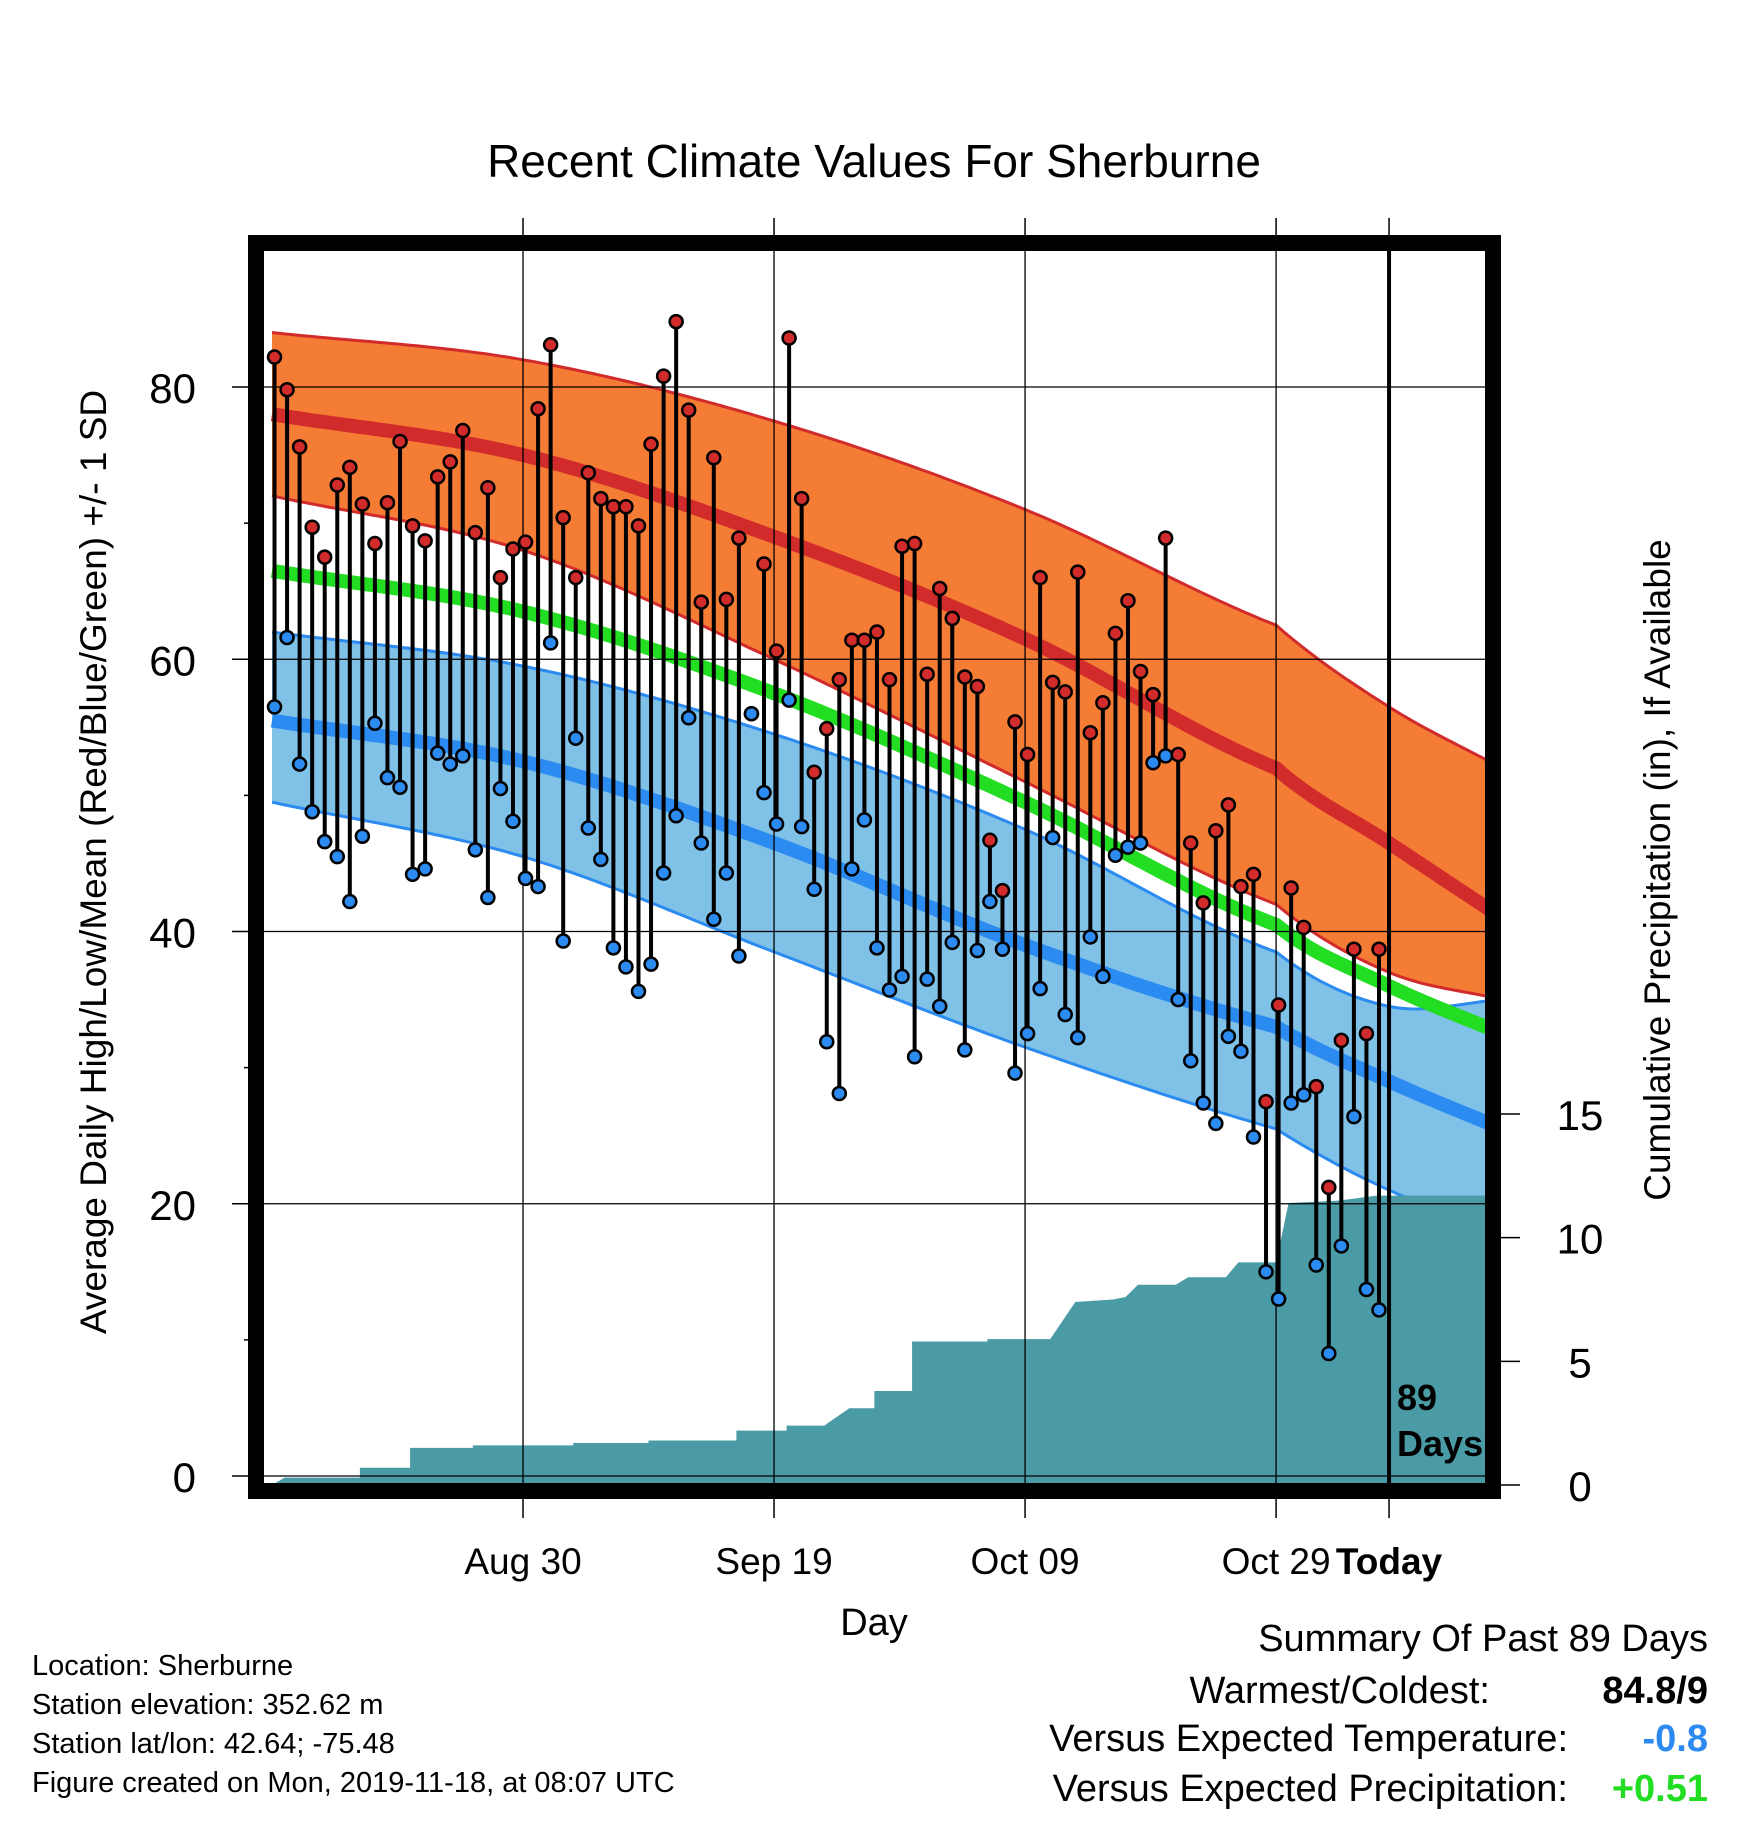 This screenshot has width=1748, height=1828. Describe the element at coordinates (184, 1477) in the screenshot. I see `y-tick-label: 0` at that location.